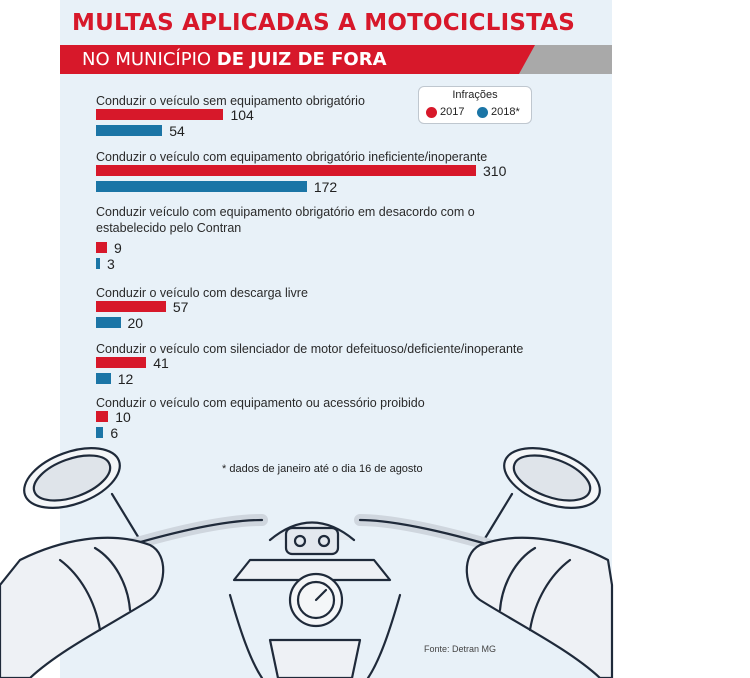  I want to click on legend-label-2018: 2018*, so click(505, 112).